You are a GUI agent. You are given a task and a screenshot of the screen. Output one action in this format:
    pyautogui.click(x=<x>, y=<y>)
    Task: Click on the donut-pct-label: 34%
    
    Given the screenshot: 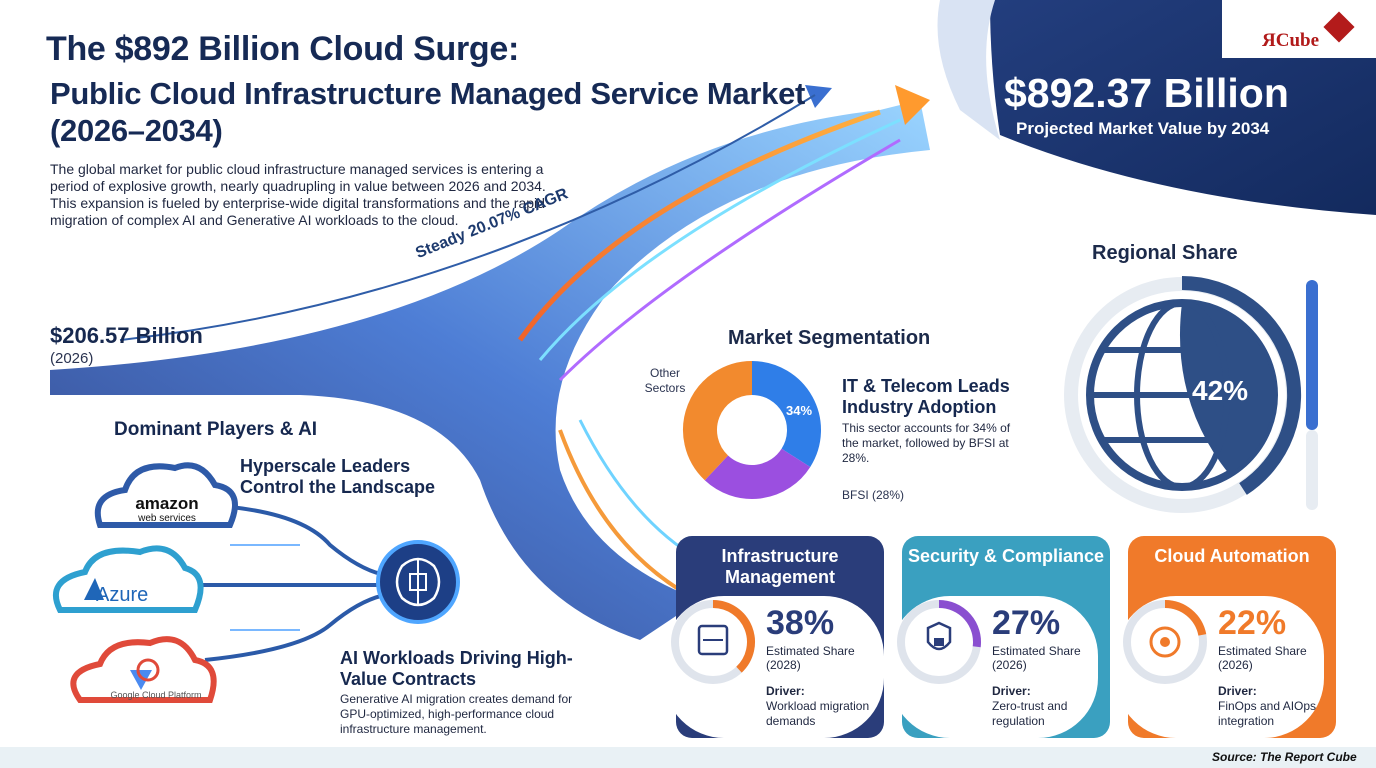 What is the action you would take?
    pyautogui.click(x=799, y=410)
    